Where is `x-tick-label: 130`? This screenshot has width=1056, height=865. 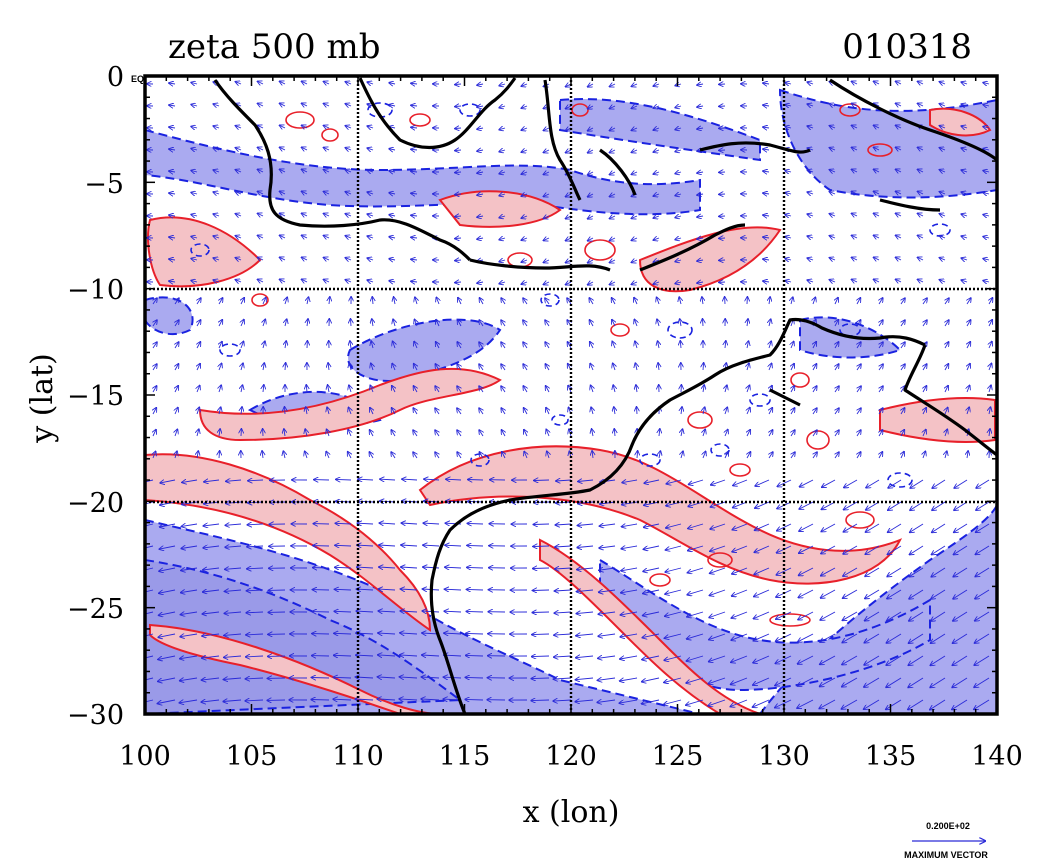 x-tick-label: 130 is located at coordinates (784, 756).